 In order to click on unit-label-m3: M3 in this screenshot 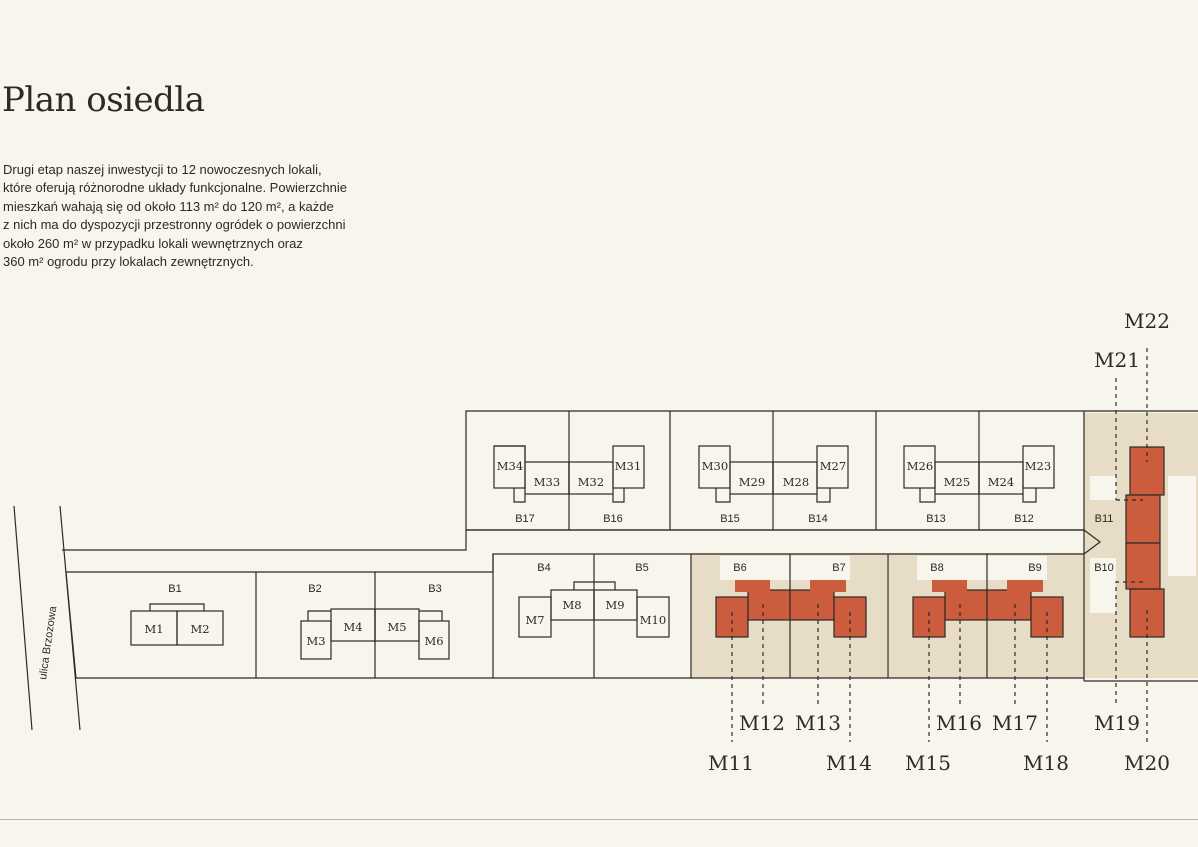, I will do `click(315, 641)`.